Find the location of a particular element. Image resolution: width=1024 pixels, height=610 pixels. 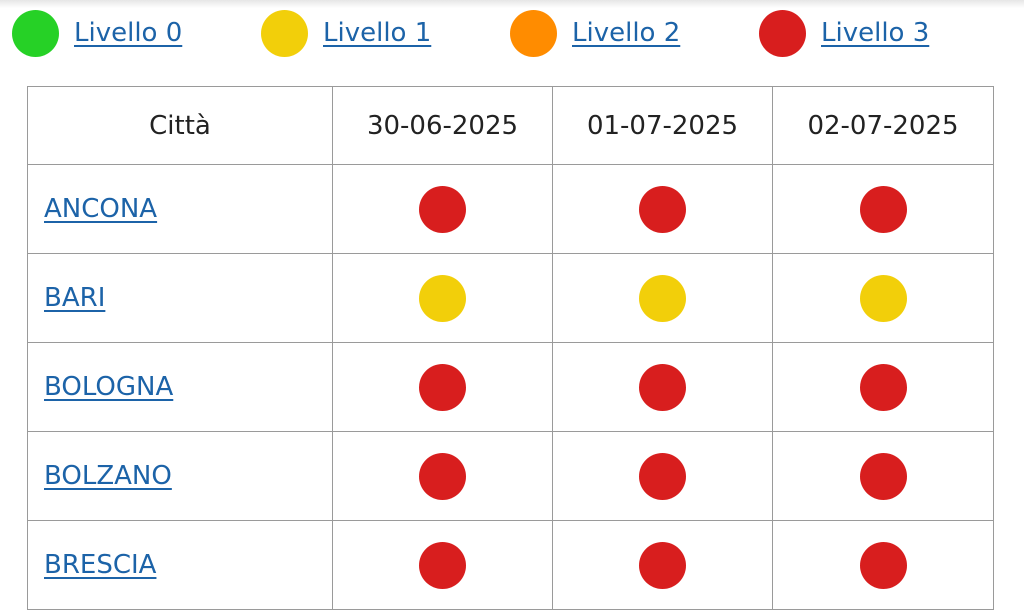

legend-item-level-2: Livello 2 is located at coordinates (595, 33).